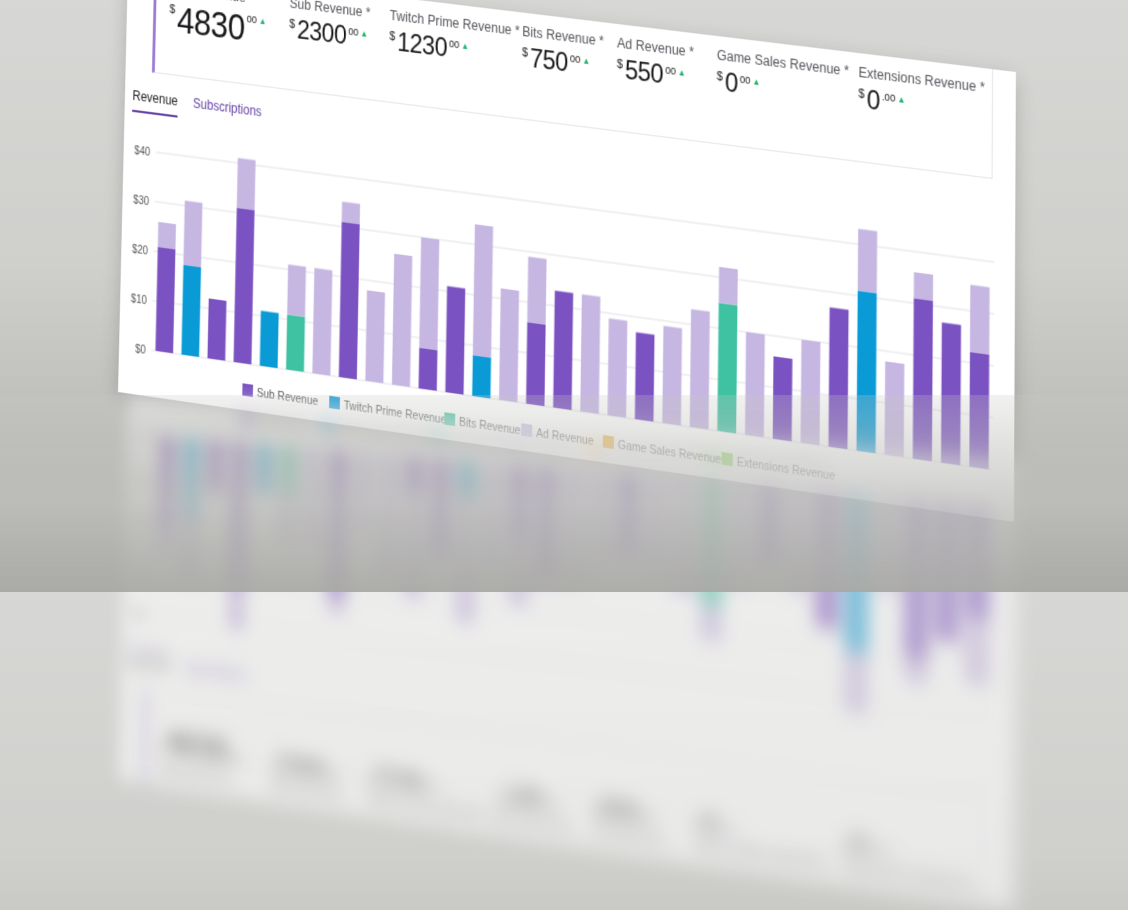  Describe the element at coordinates (782, 80) in the screenshot. I see `stat-game-sales-revenue: Game Sales Revenue * $ 0 00 ▲` at that location.